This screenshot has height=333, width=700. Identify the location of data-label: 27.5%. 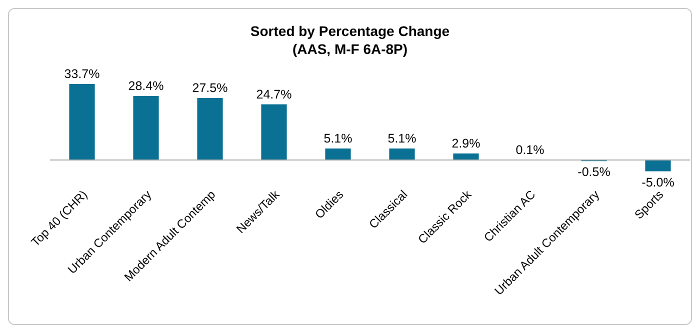
(210, 87).